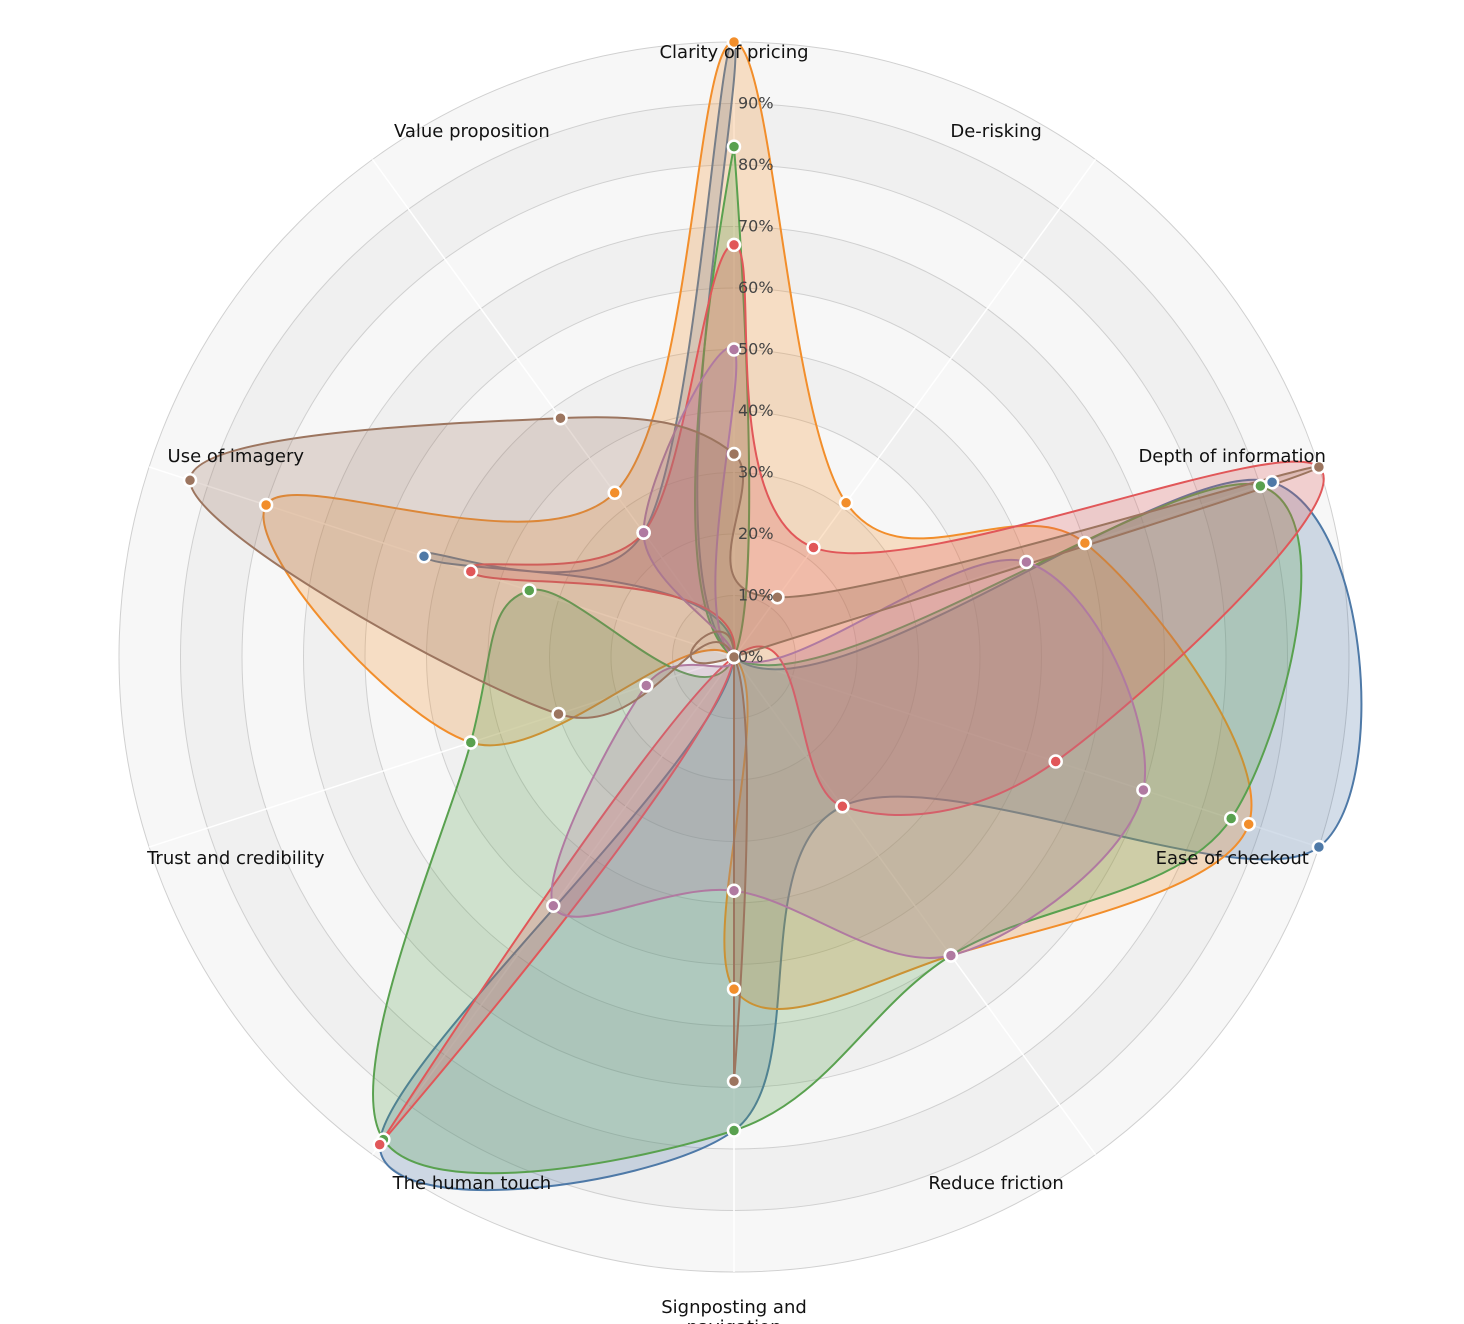 This screenshot has width=1464, height=1324. What do you see at coordinates (756, 472) in the screenshot?
I see `tick-label: 30%` at bounding box center [756, 472].